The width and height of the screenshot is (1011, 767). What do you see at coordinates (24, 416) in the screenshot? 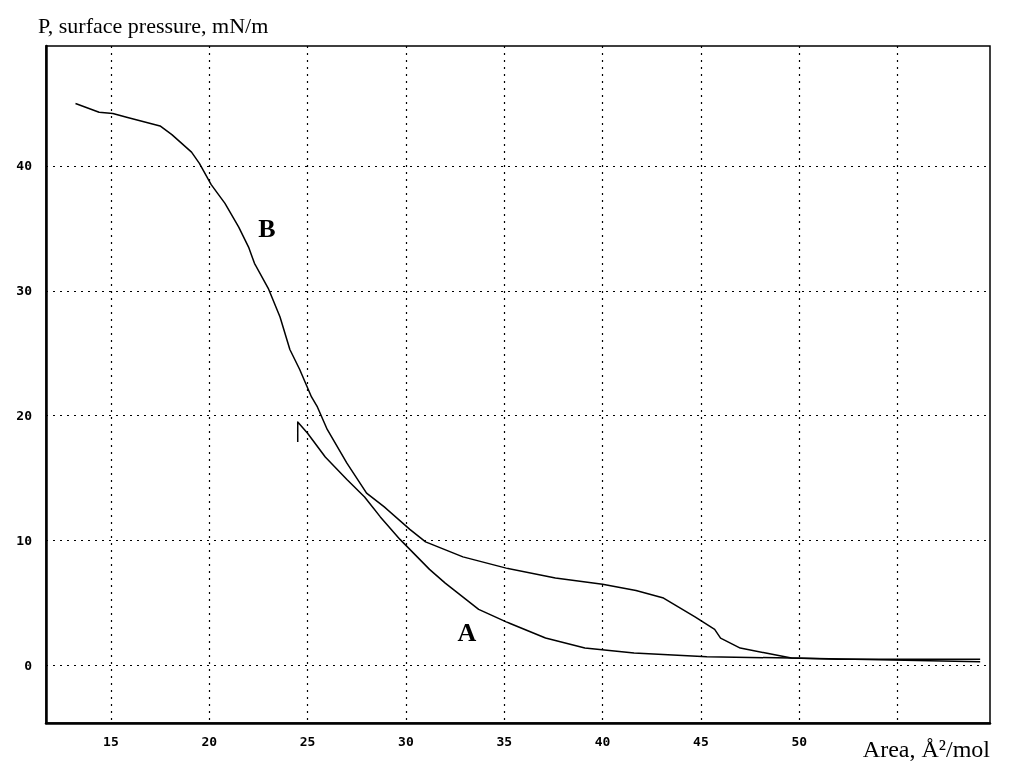
I see `y-tick-label: 20` at bounding box center [24, 416].